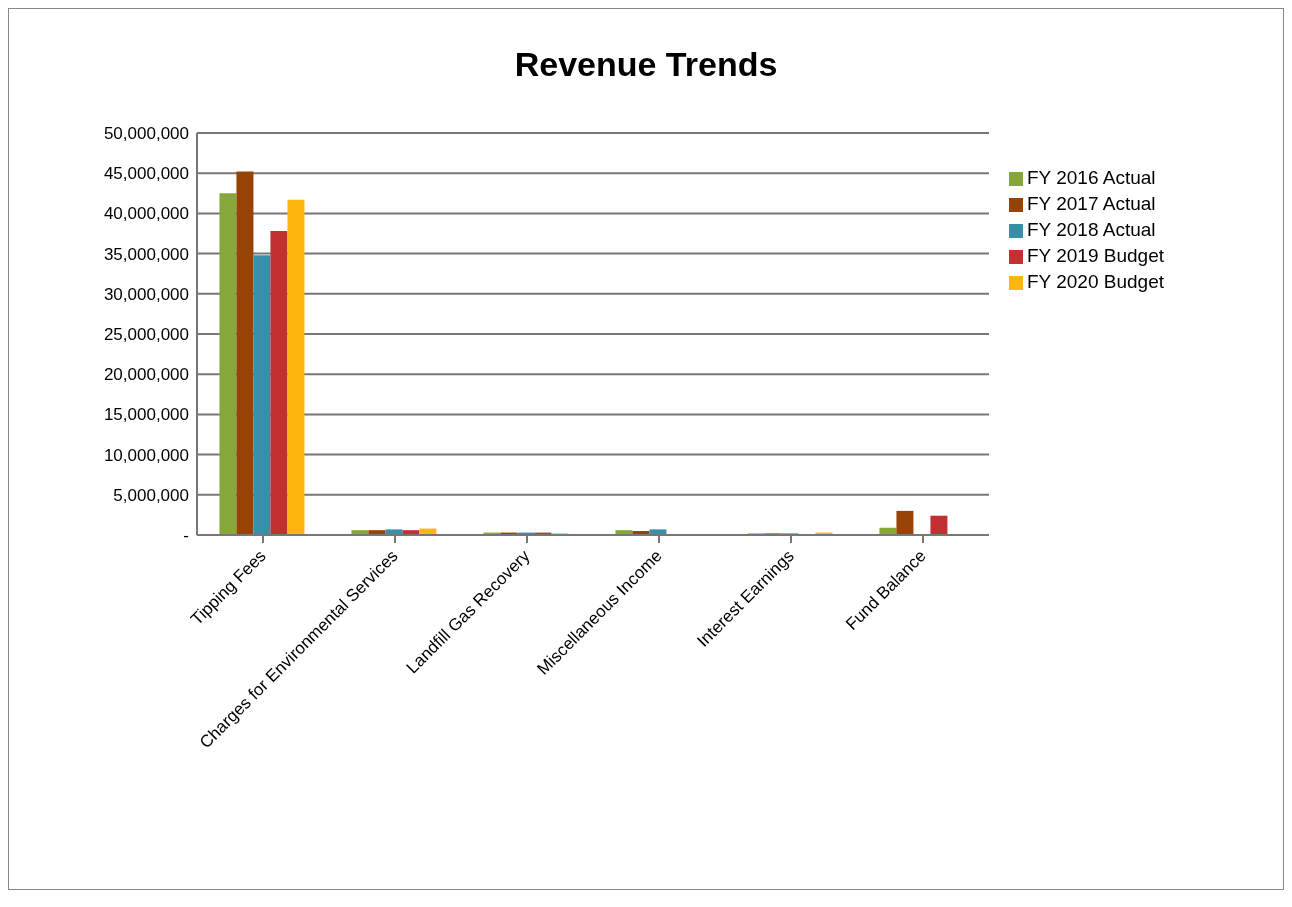 The image size is (1292, 907). Describe the element at coordinates (646, 64) in the screenshot. I see `chart-title: Revenue Trends` at that location.